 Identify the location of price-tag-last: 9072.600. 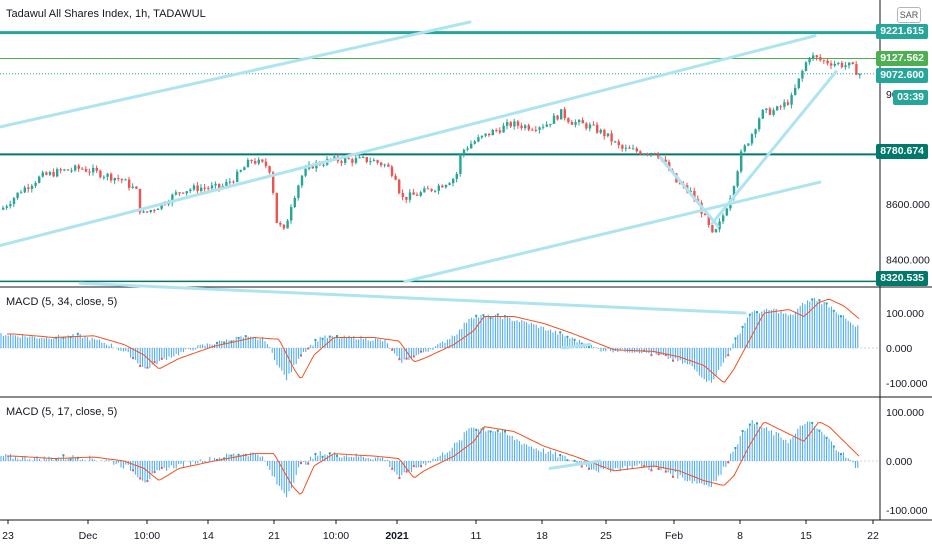
(902, 75).